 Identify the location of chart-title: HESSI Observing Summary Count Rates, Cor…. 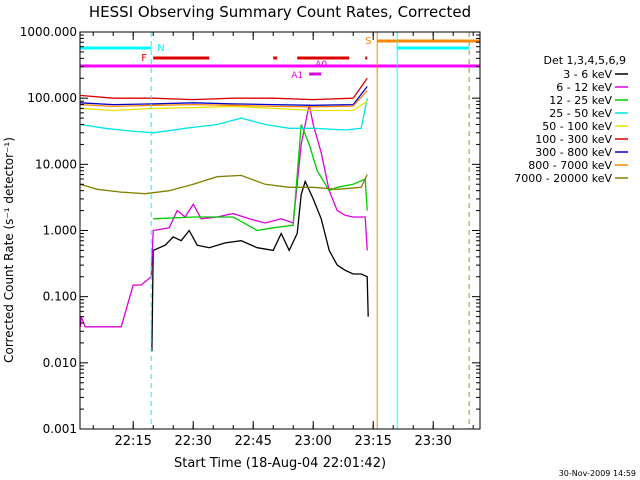
(280, 12).